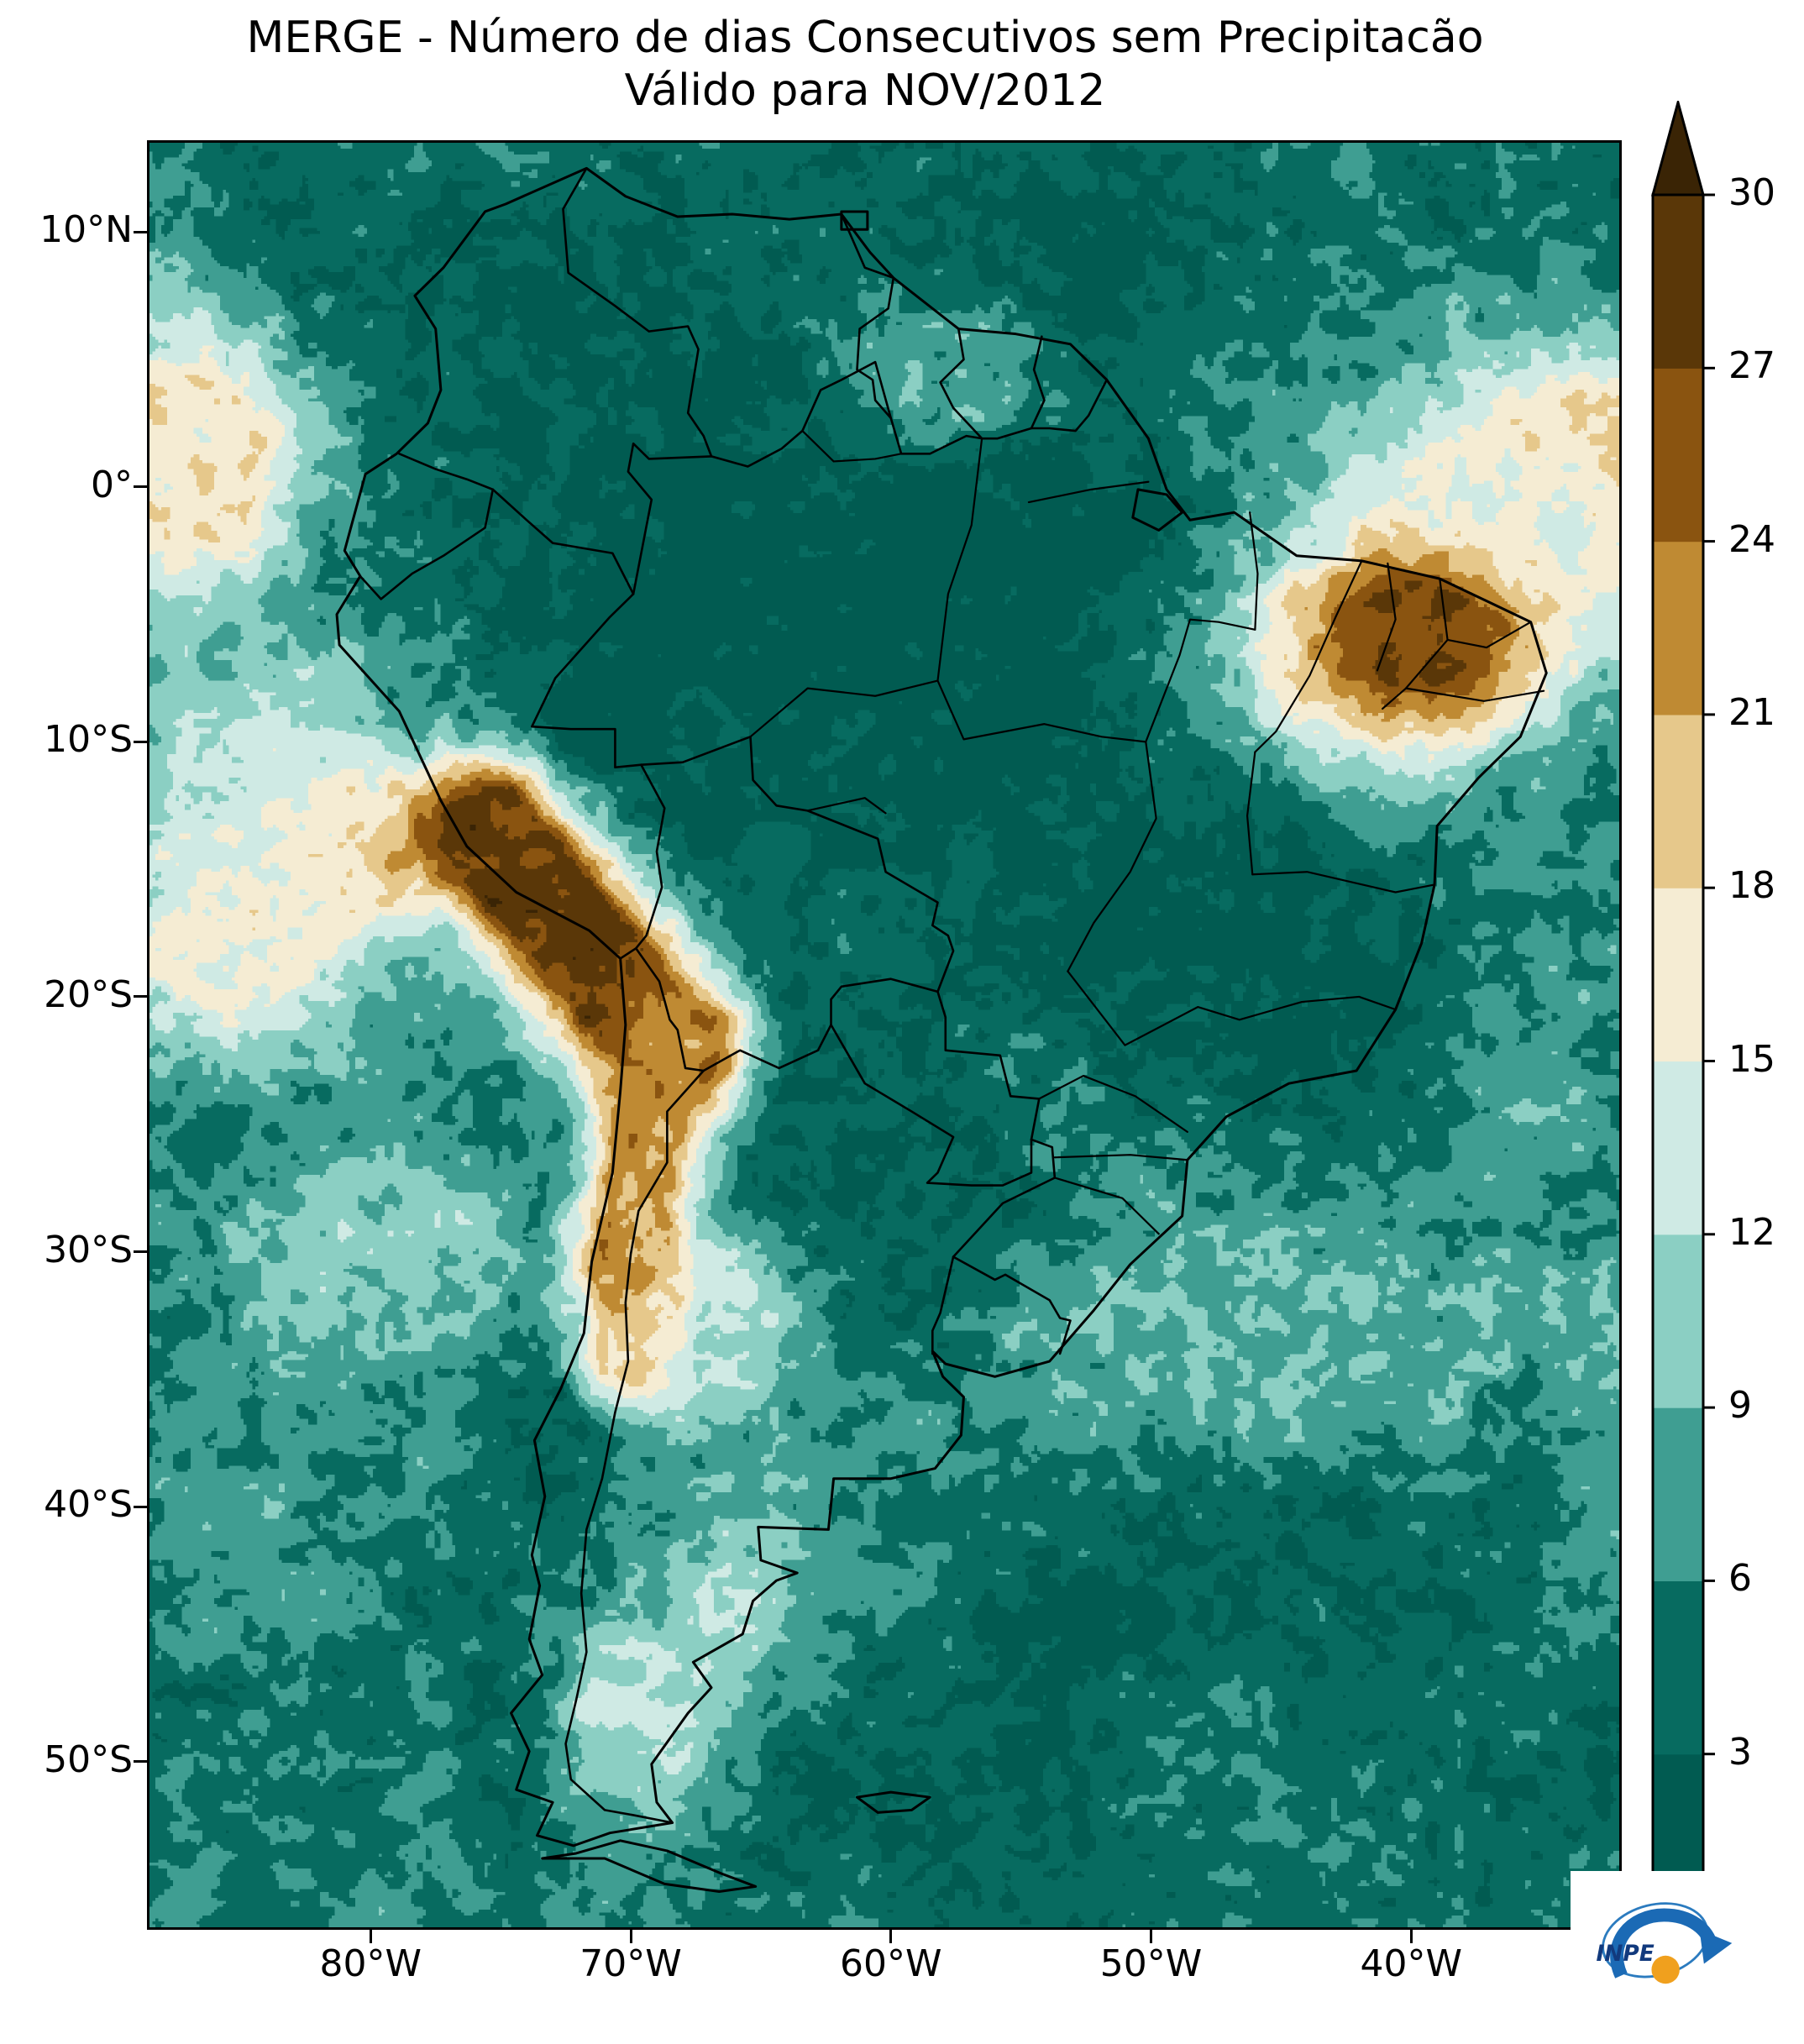 This screenshot has width=1804, height=2044. I want to click on colorbar-svg, so click(1683, 1013).